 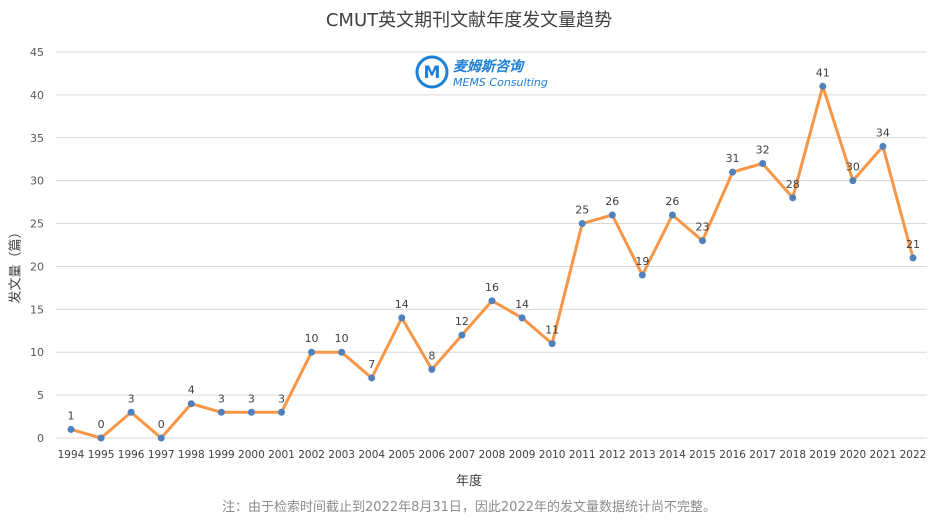 I want to click on x-tick-label: 2018, so click(x=792, y=455).